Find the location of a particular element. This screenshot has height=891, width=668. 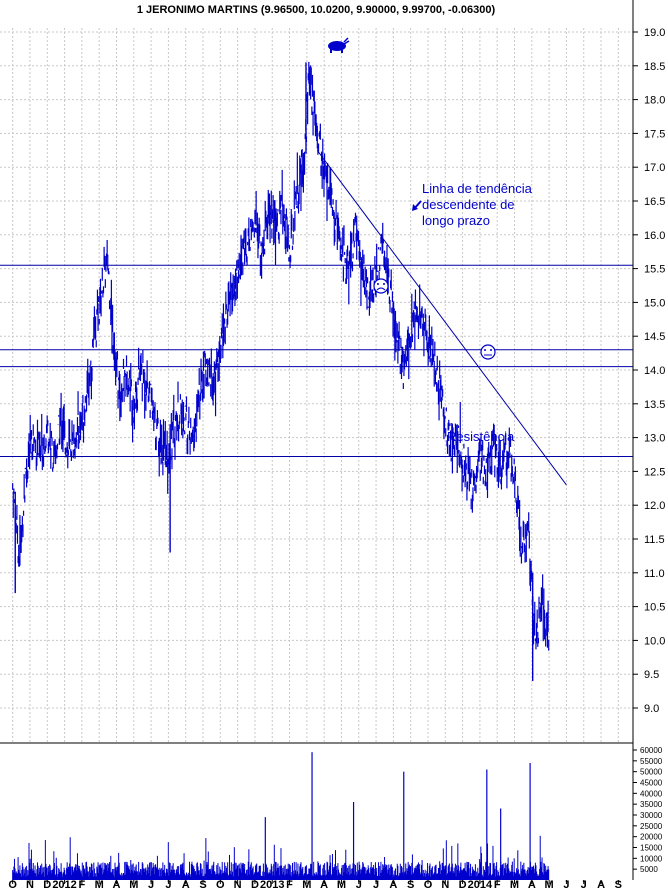

descending-trendline is located at coordinates (441, 318).